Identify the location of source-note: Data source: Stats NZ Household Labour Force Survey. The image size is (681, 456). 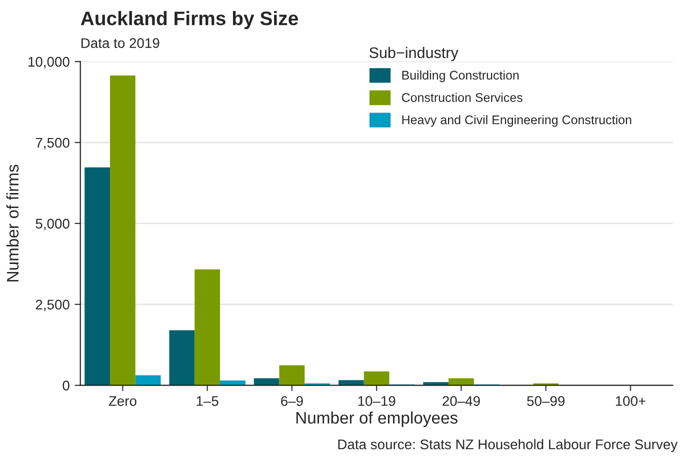
(508, 445).